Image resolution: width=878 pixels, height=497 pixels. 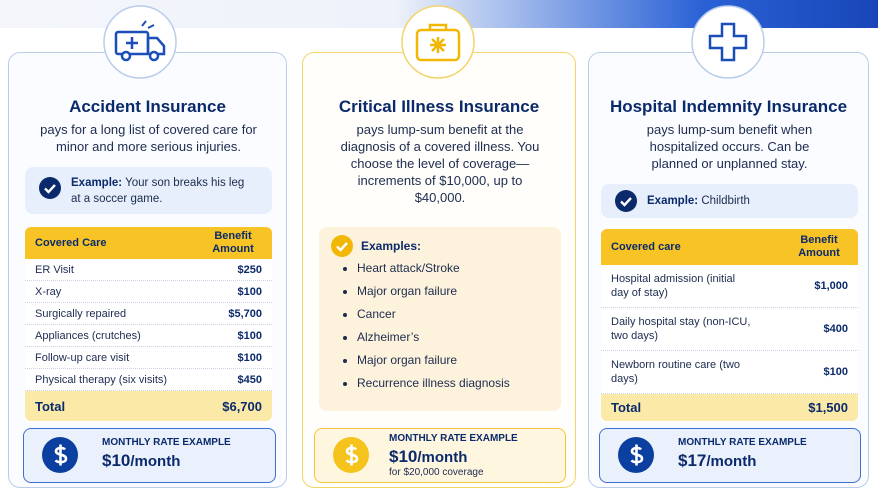 I want to click on row-label: Physical therapy (six visits), so click(x=101, y=379).